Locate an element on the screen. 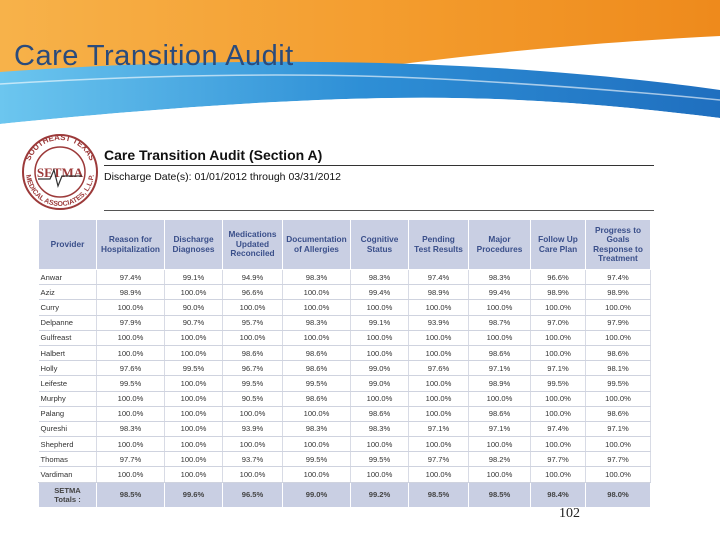  column-header-line: Procedures is located at coordinates (499, 248).